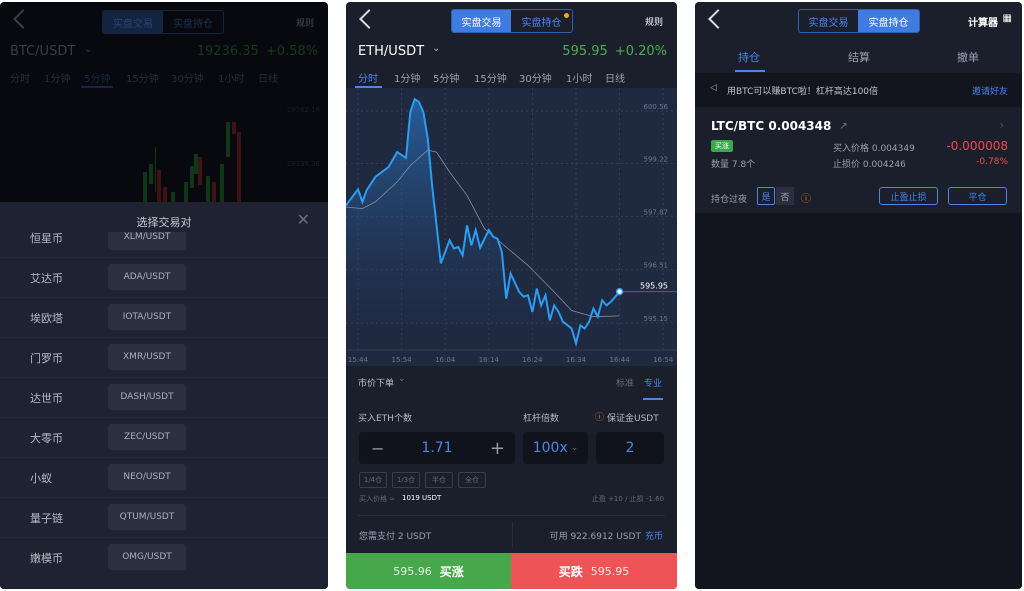  Describe the element at coordinates (1007, 18) in the screenshot. I see `calculator-icon: ▦` at that location.